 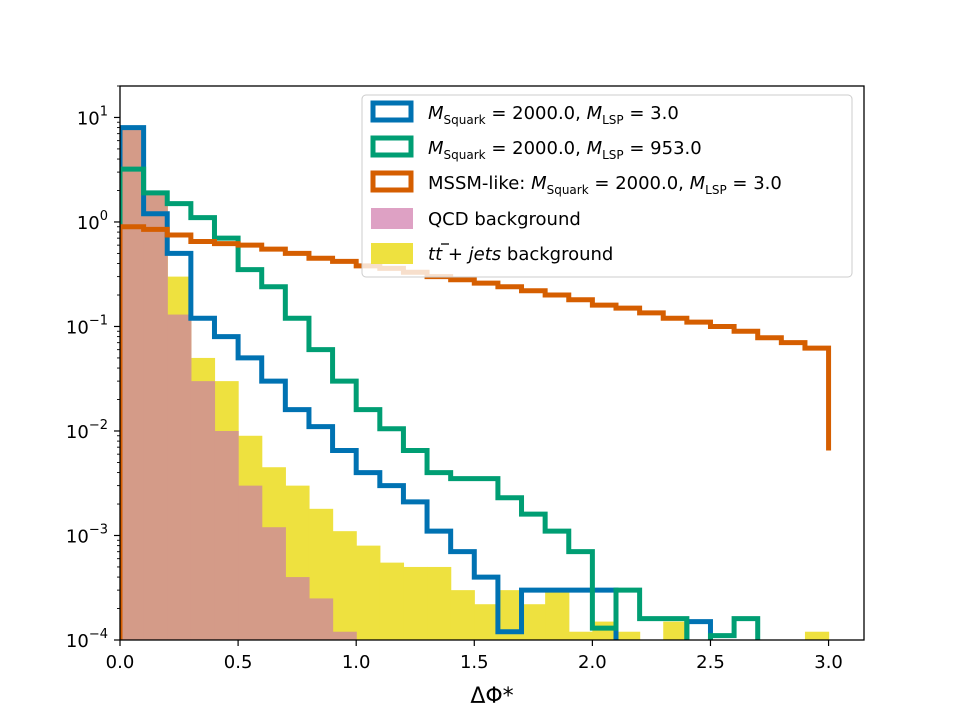 What do you see at coordinates (87, 639) in the screenshot?
I see `y-tick-label: 10⁻⁴` at bounding box center [87, 639].